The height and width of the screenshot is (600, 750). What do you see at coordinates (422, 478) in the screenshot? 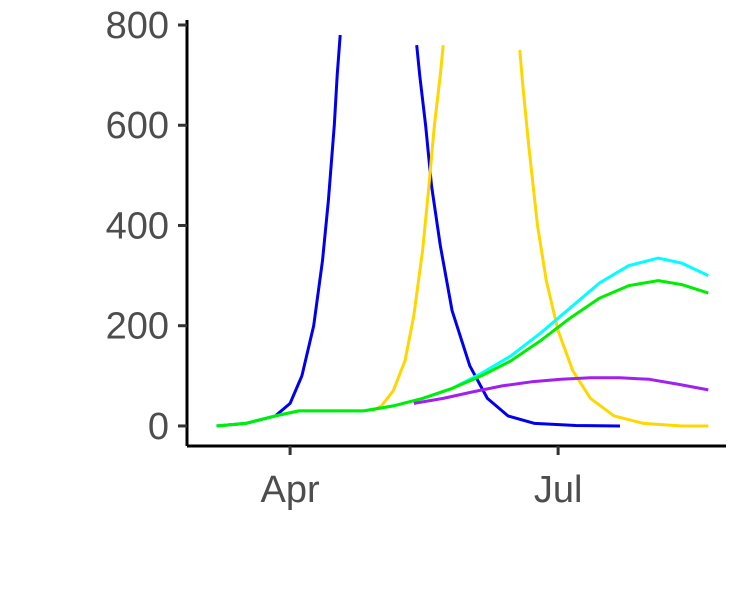
I see `x-axis-ticks: Apr Jul` at bounding box center [422, 478].